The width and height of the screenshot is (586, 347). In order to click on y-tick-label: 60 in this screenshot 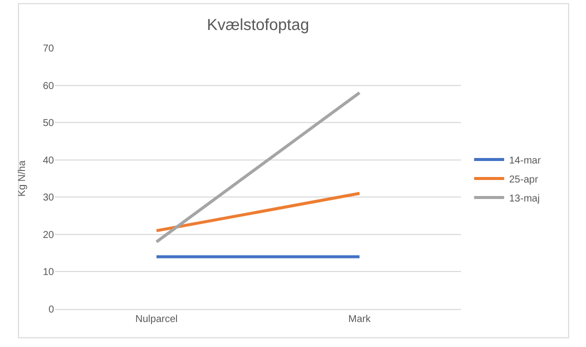, I will do `click(48, 86)`.